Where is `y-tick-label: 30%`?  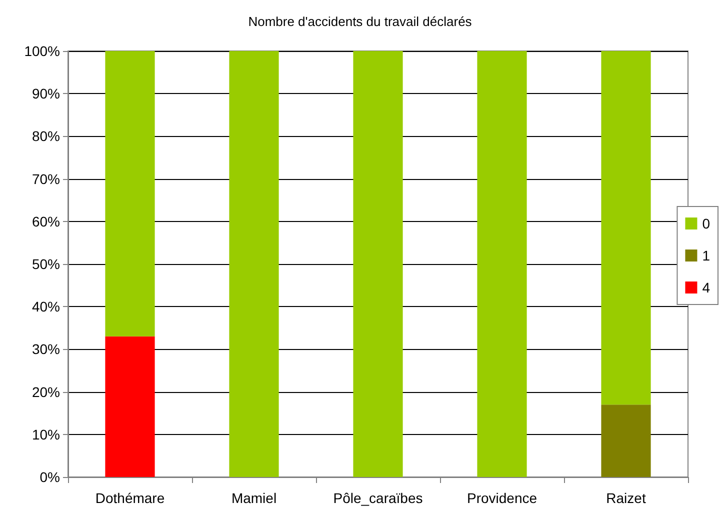
y-tick-label: 30% is located at coordinates (46, 349).